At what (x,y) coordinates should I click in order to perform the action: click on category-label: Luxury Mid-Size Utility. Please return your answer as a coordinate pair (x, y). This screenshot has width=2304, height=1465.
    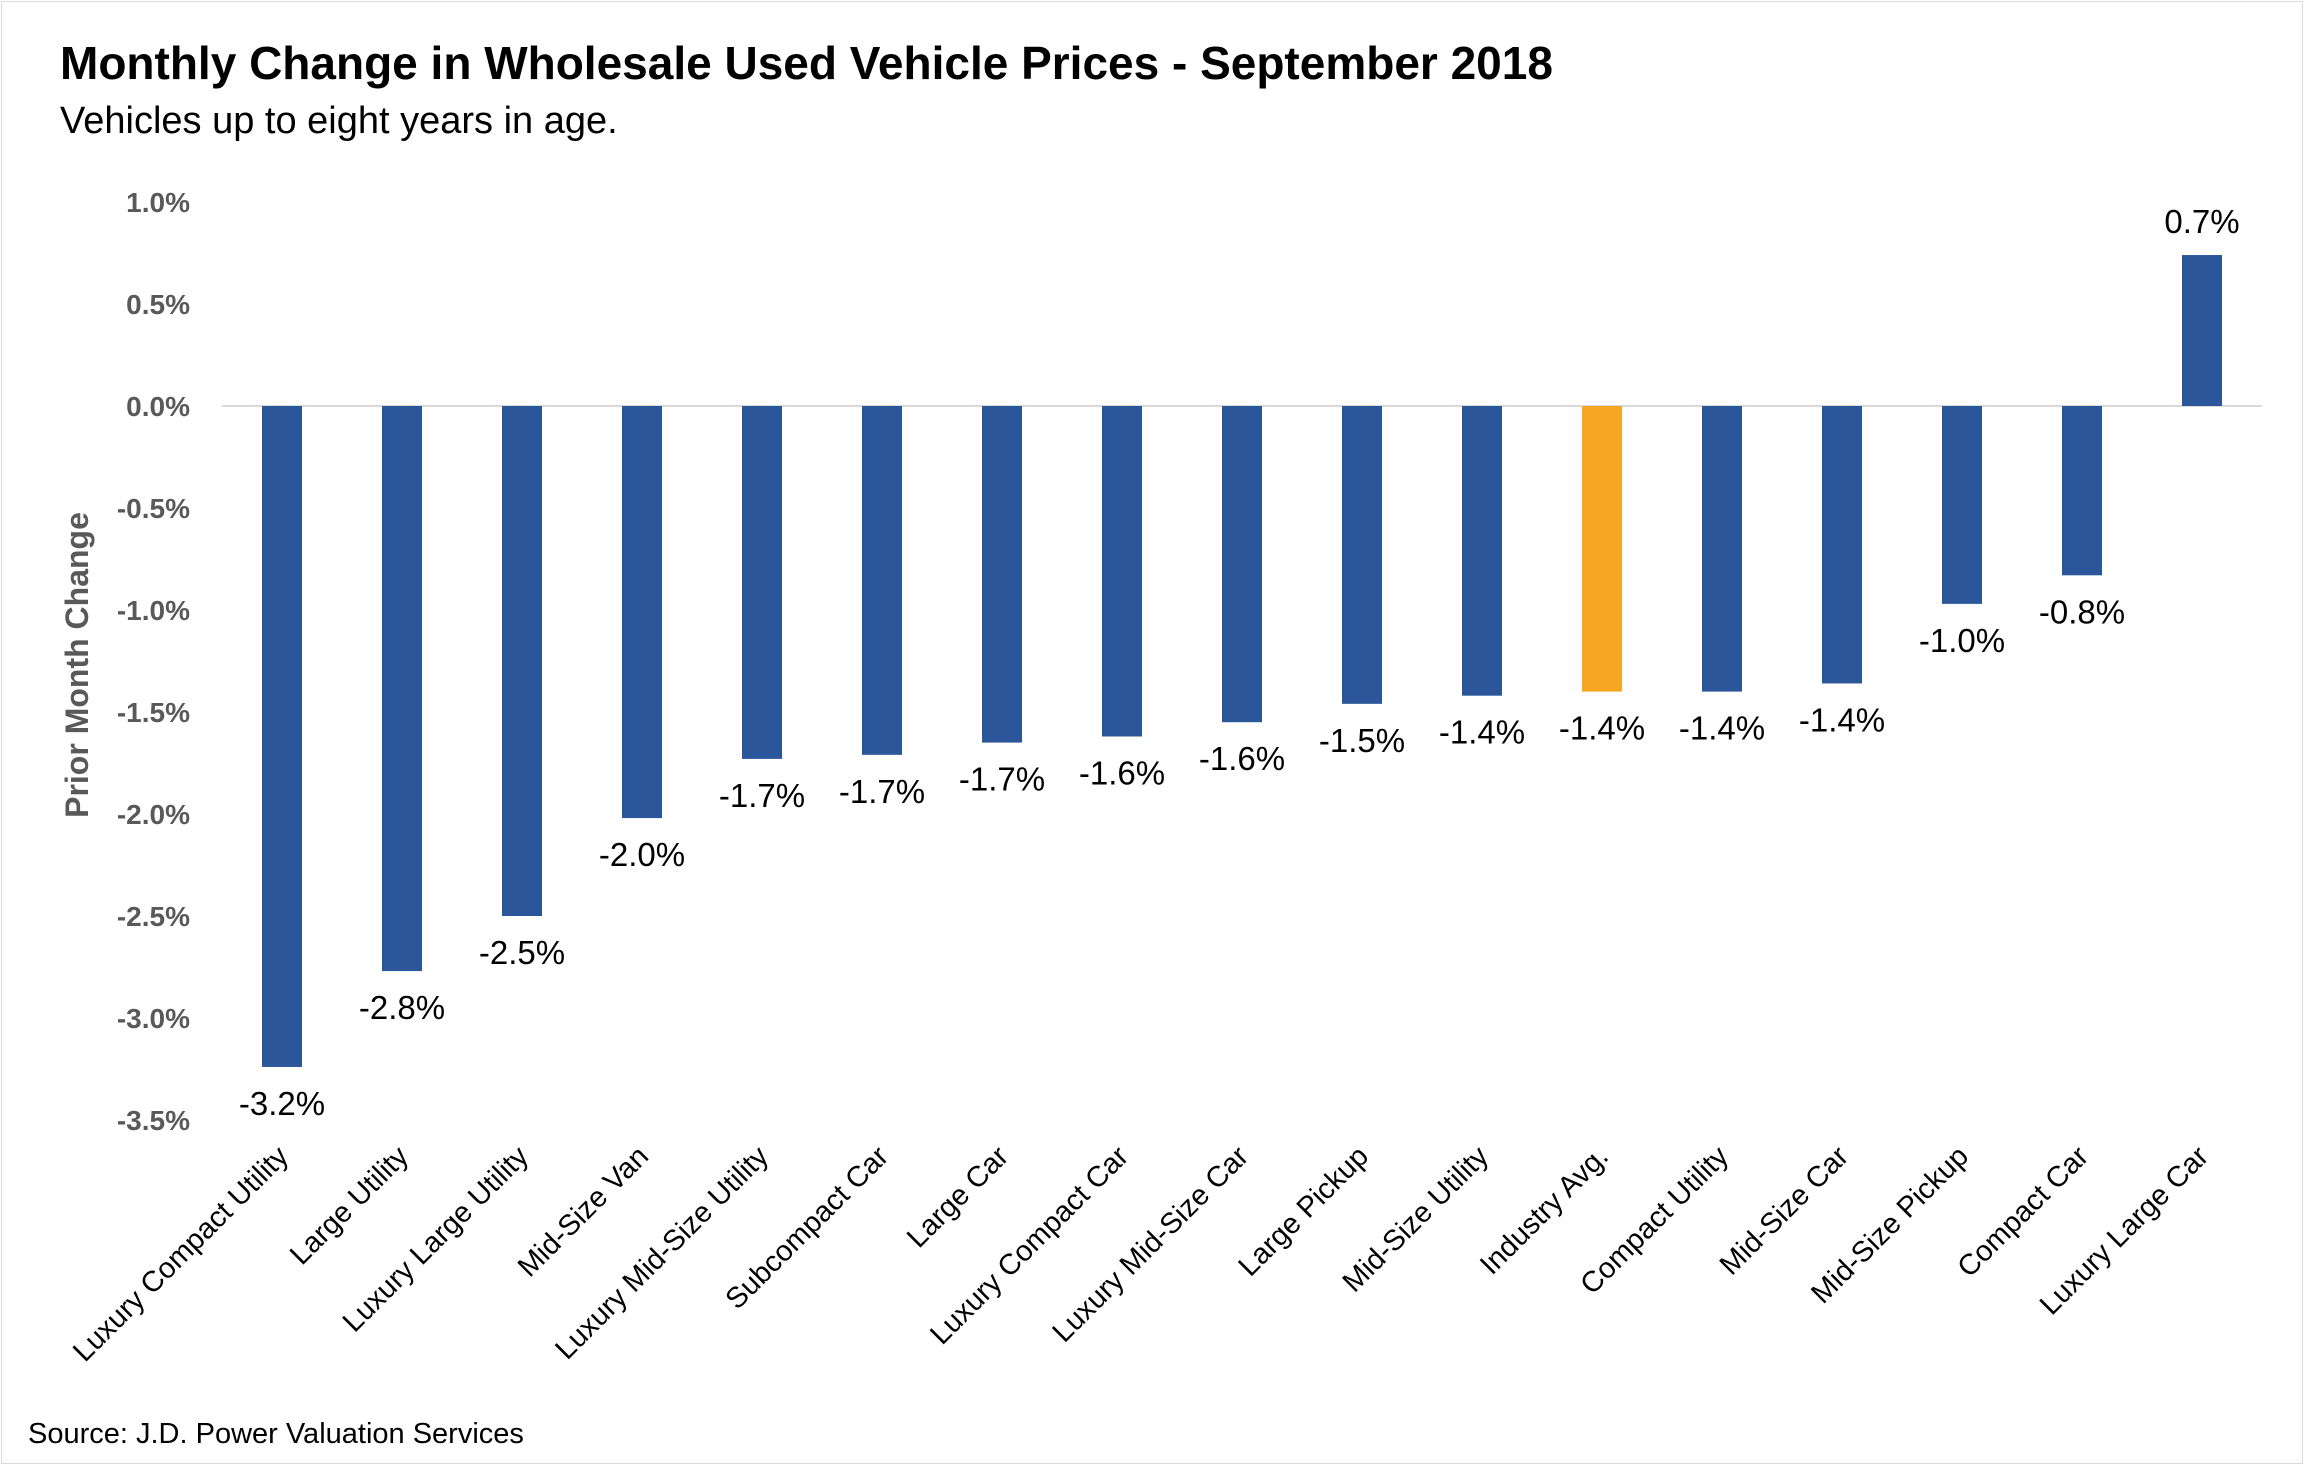
    Looking at the image, I should click on (662, 1253).